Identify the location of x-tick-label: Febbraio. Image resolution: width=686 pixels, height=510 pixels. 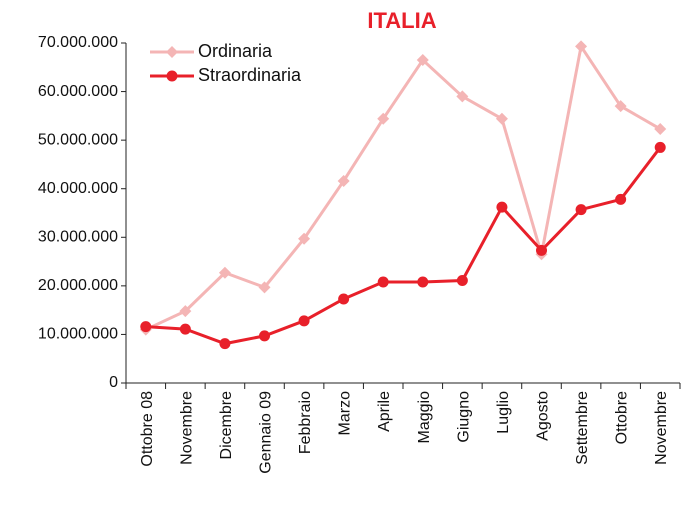
(305, 422).